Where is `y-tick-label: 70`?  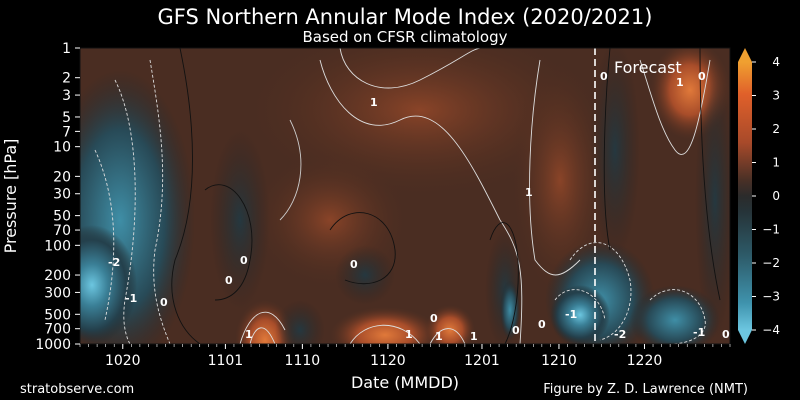 y-tick-label: 70 is located at coordinates (62, 231).